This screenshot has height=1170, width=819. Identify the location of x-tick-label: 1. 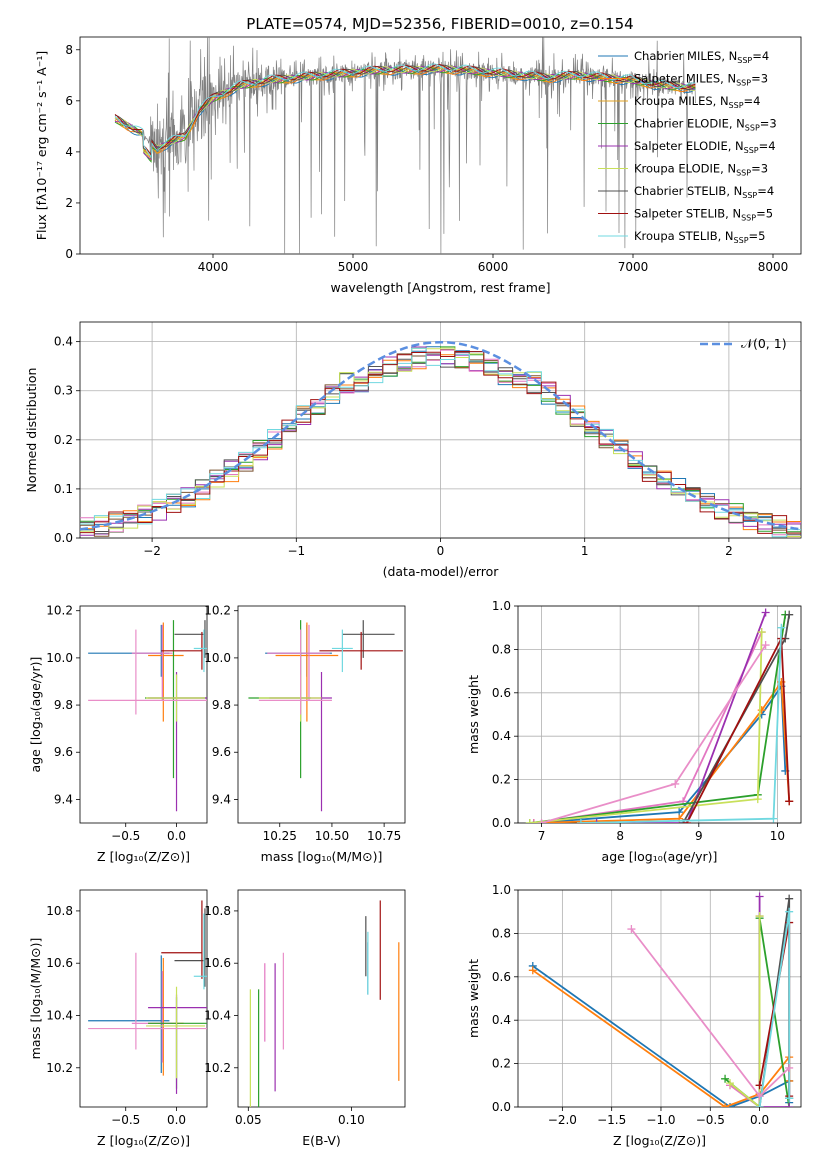
(585, 551).